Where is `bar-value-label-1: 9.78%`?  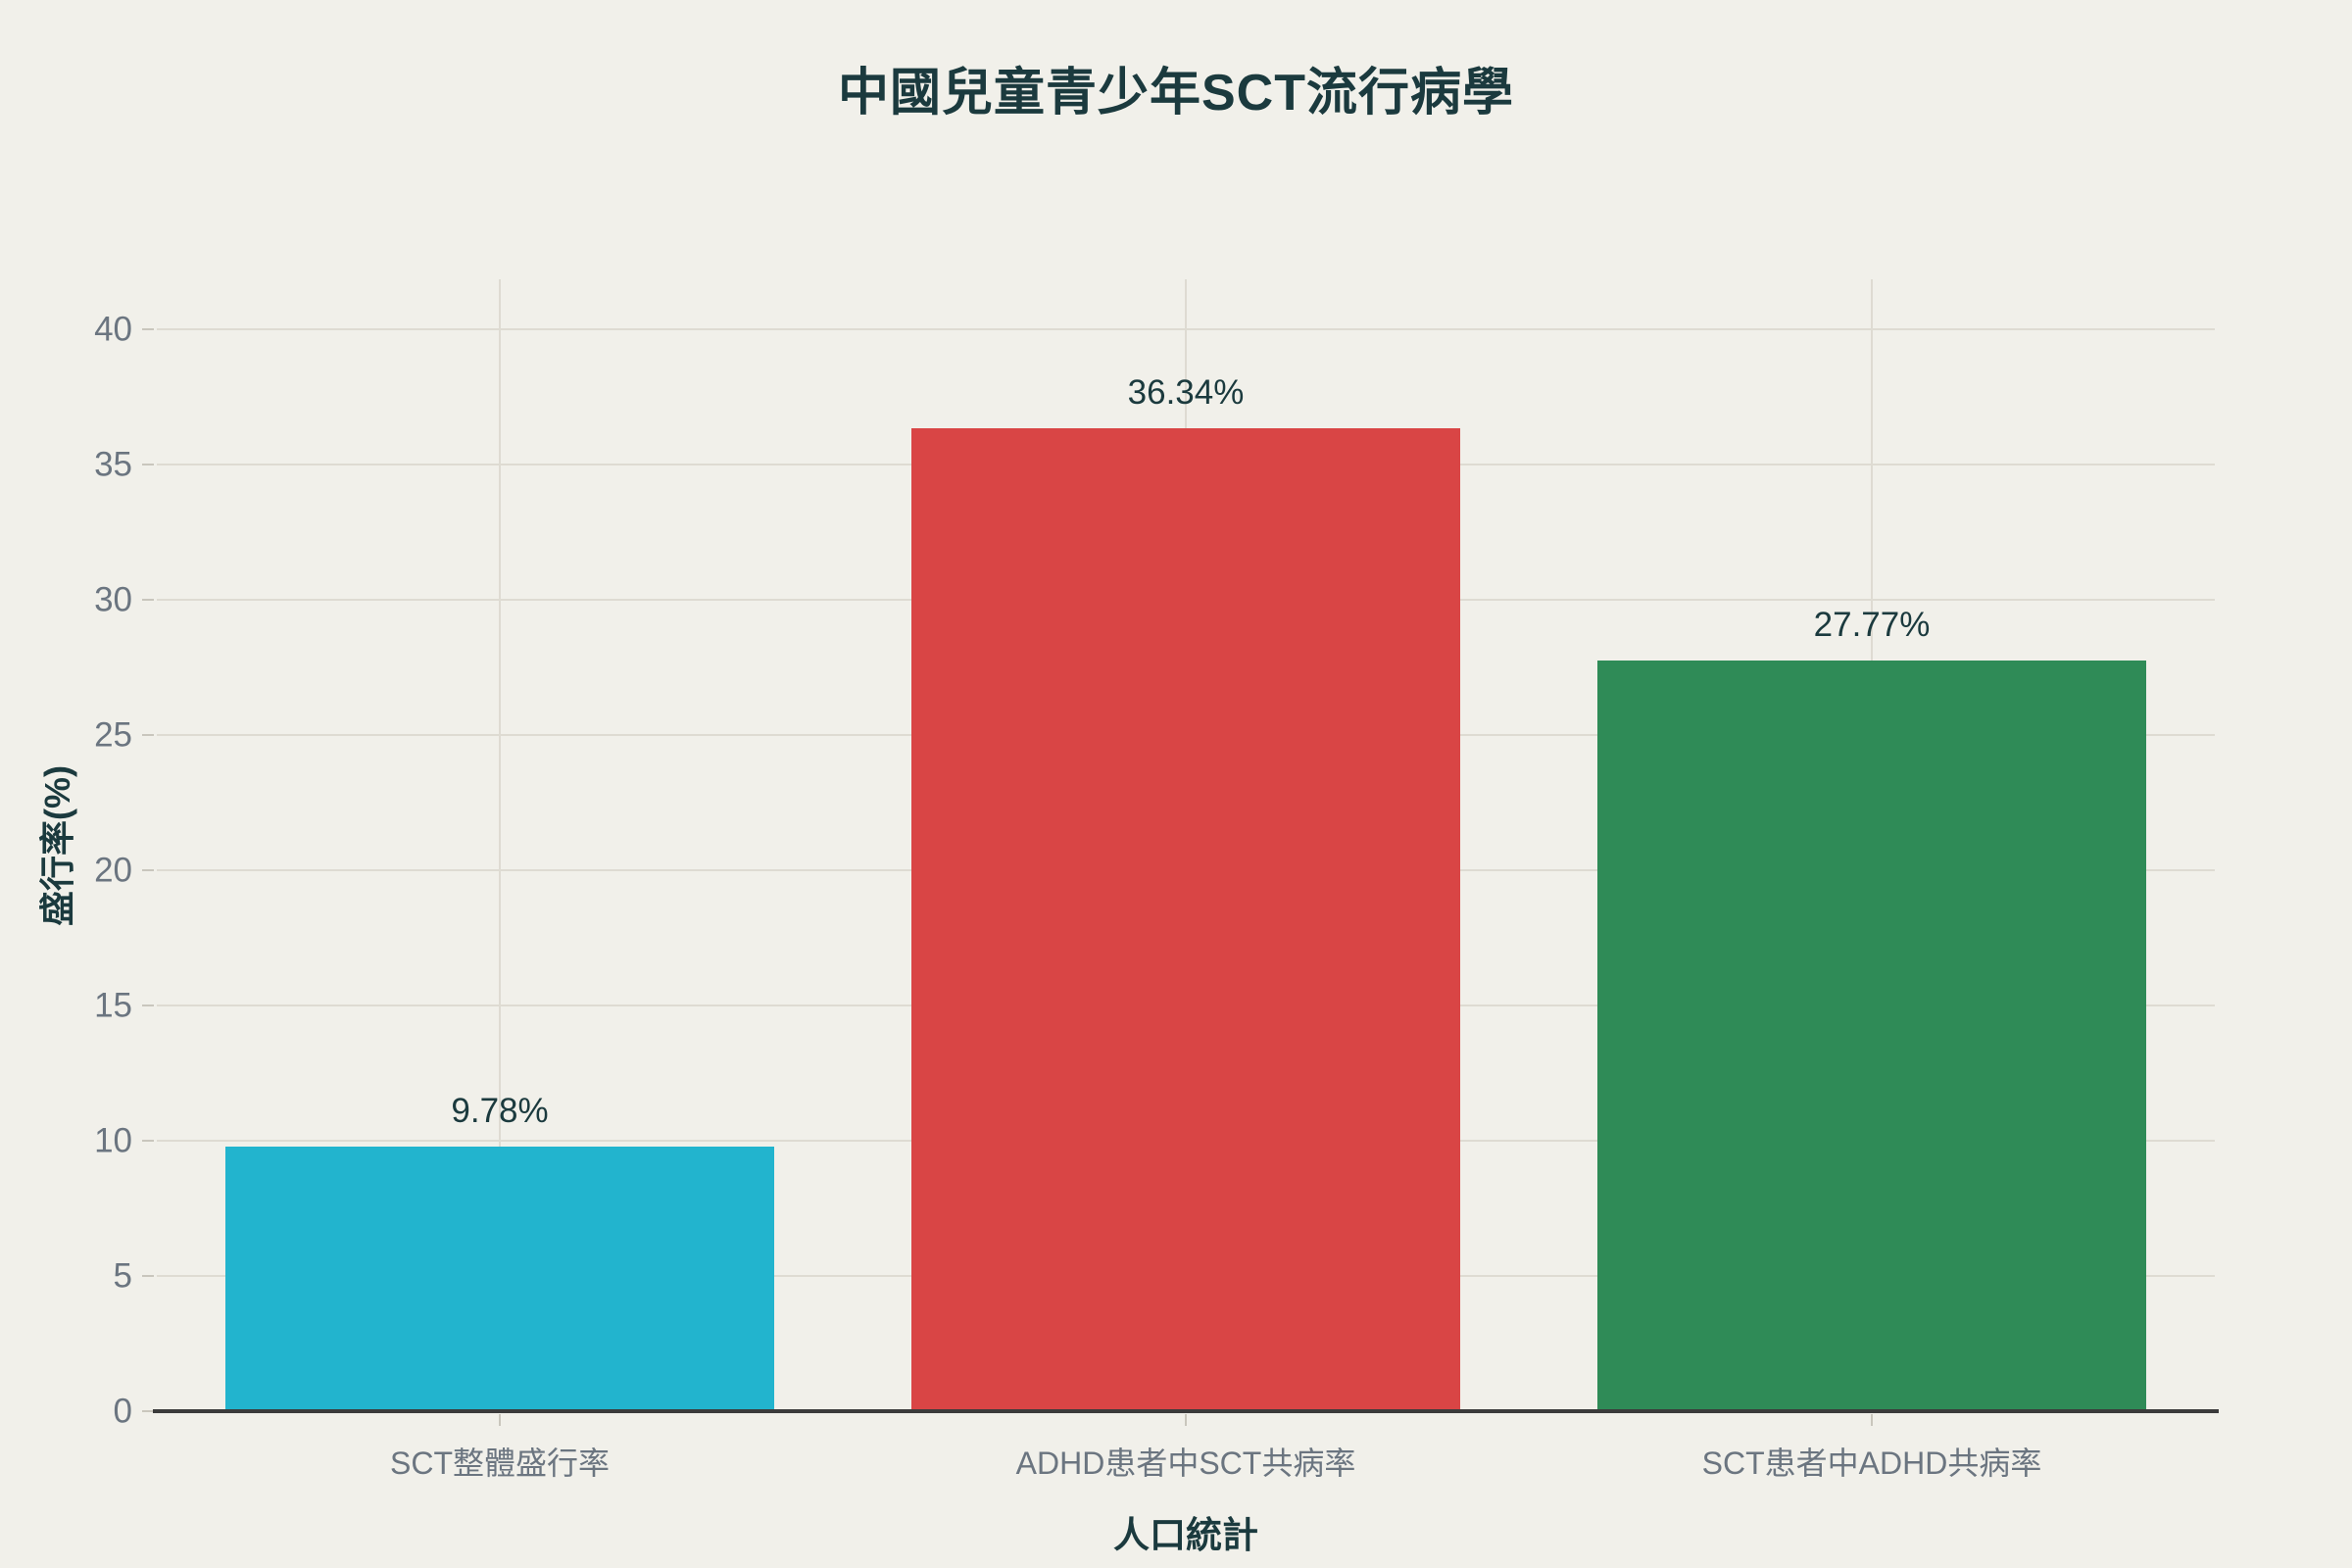
bar-value-label-1: 9.78% is located at coordinates (500, 1111).